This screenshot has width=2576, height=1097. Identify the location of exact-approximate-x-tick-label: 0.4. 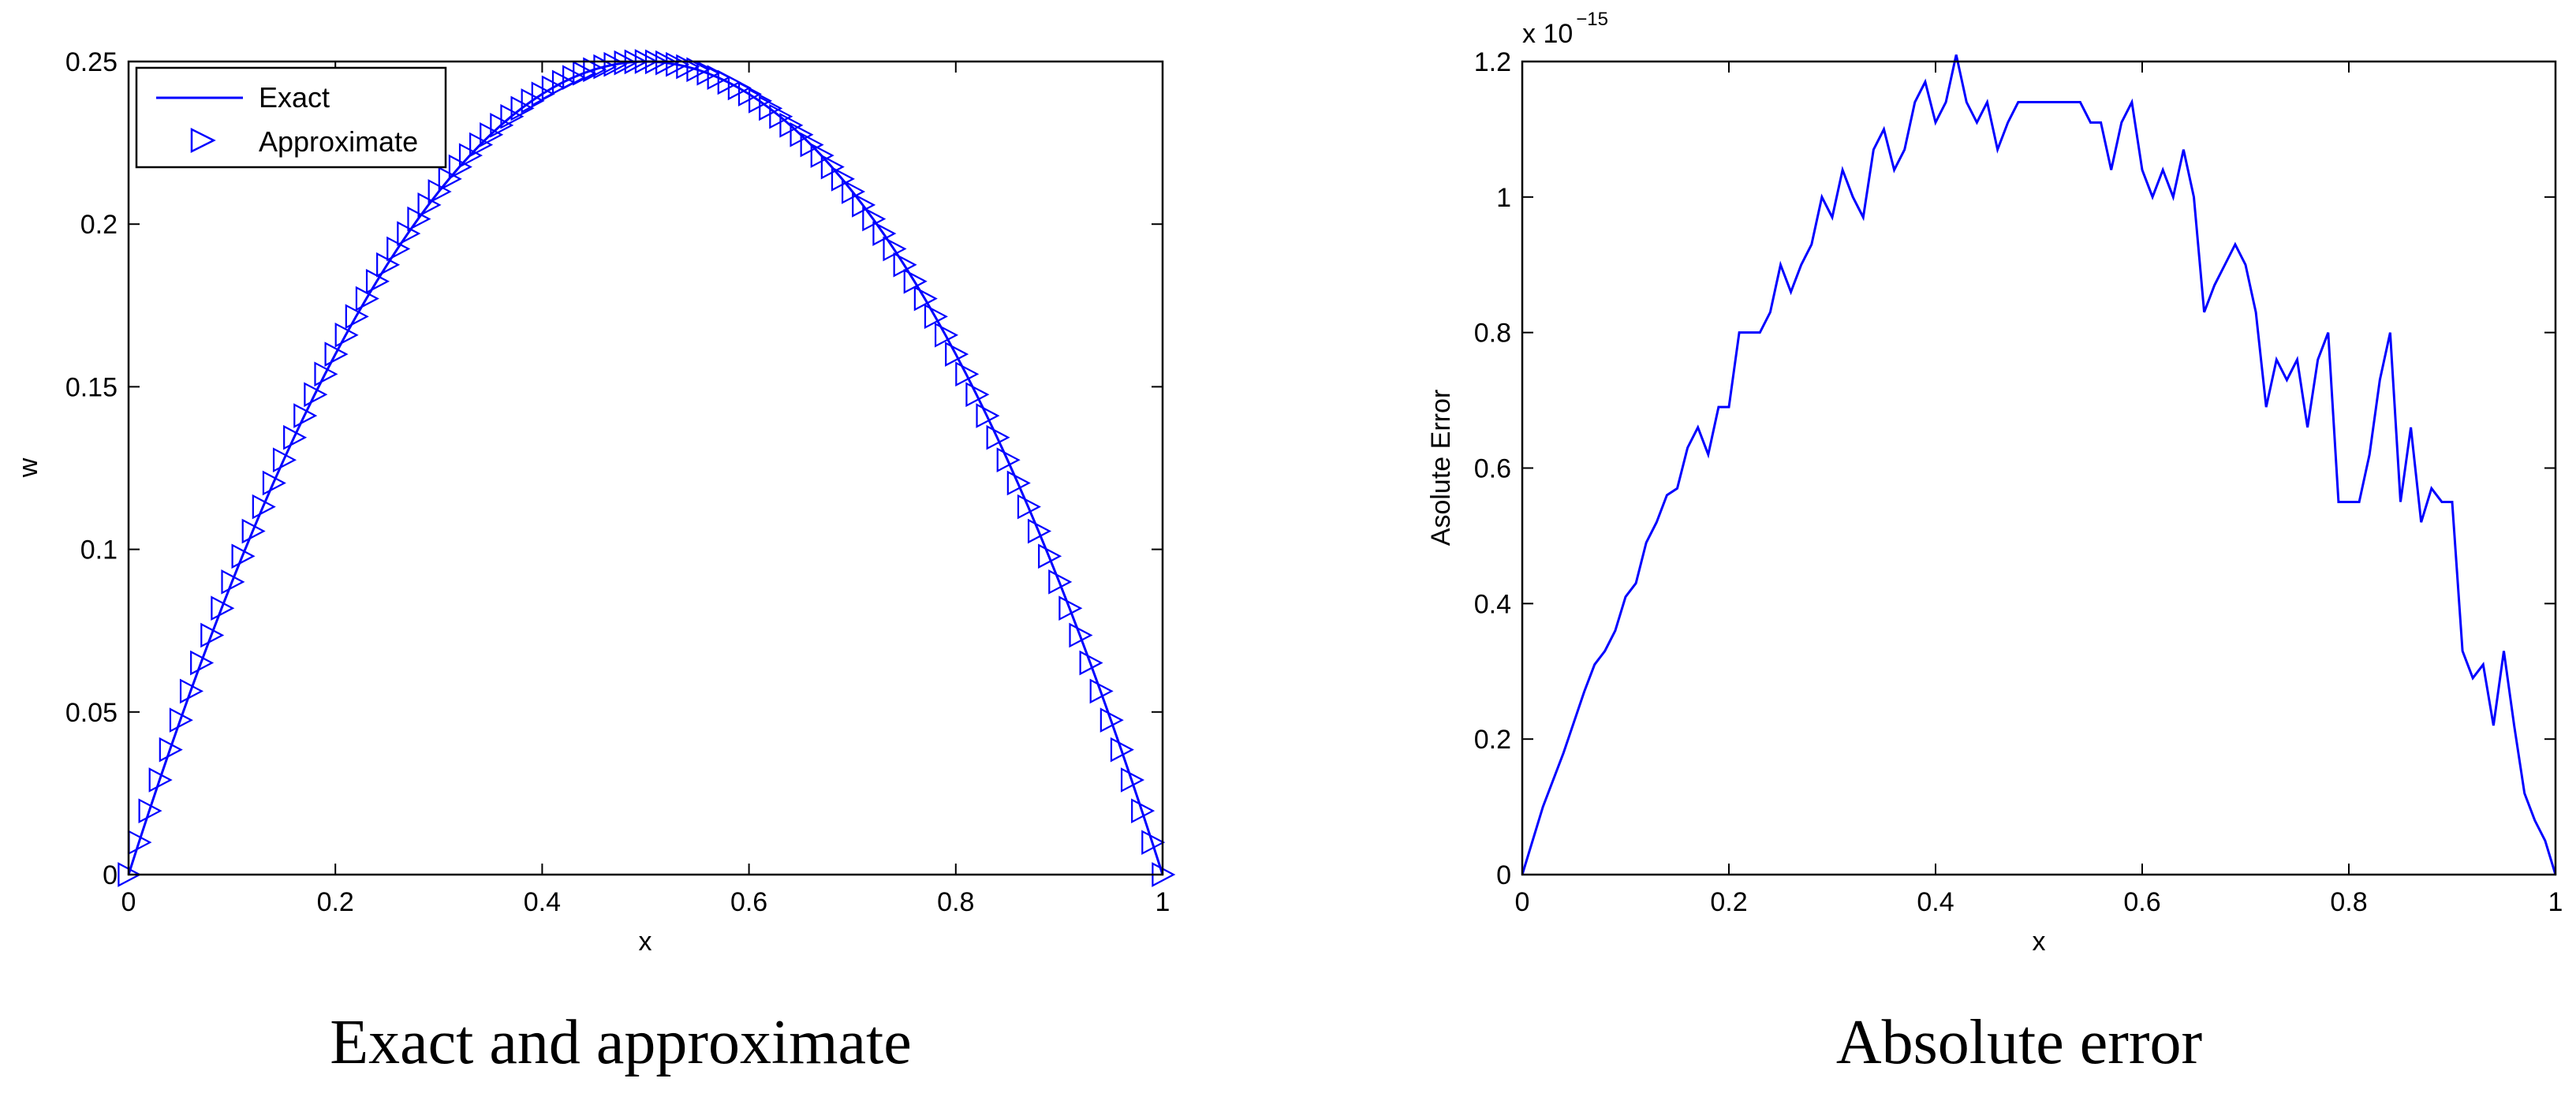
(542, 902).